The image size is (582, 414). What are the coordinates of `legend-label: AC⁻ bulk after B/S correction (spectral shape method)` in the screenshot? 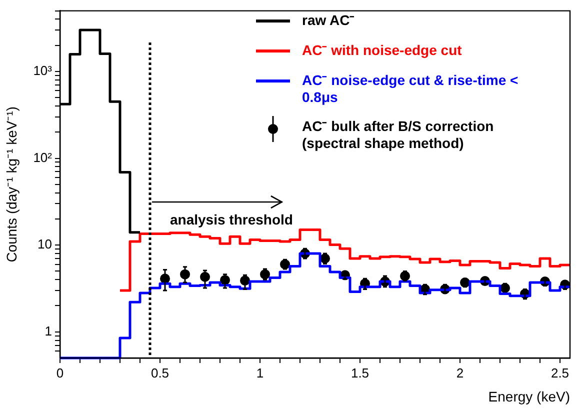 It's located at (398, 135).